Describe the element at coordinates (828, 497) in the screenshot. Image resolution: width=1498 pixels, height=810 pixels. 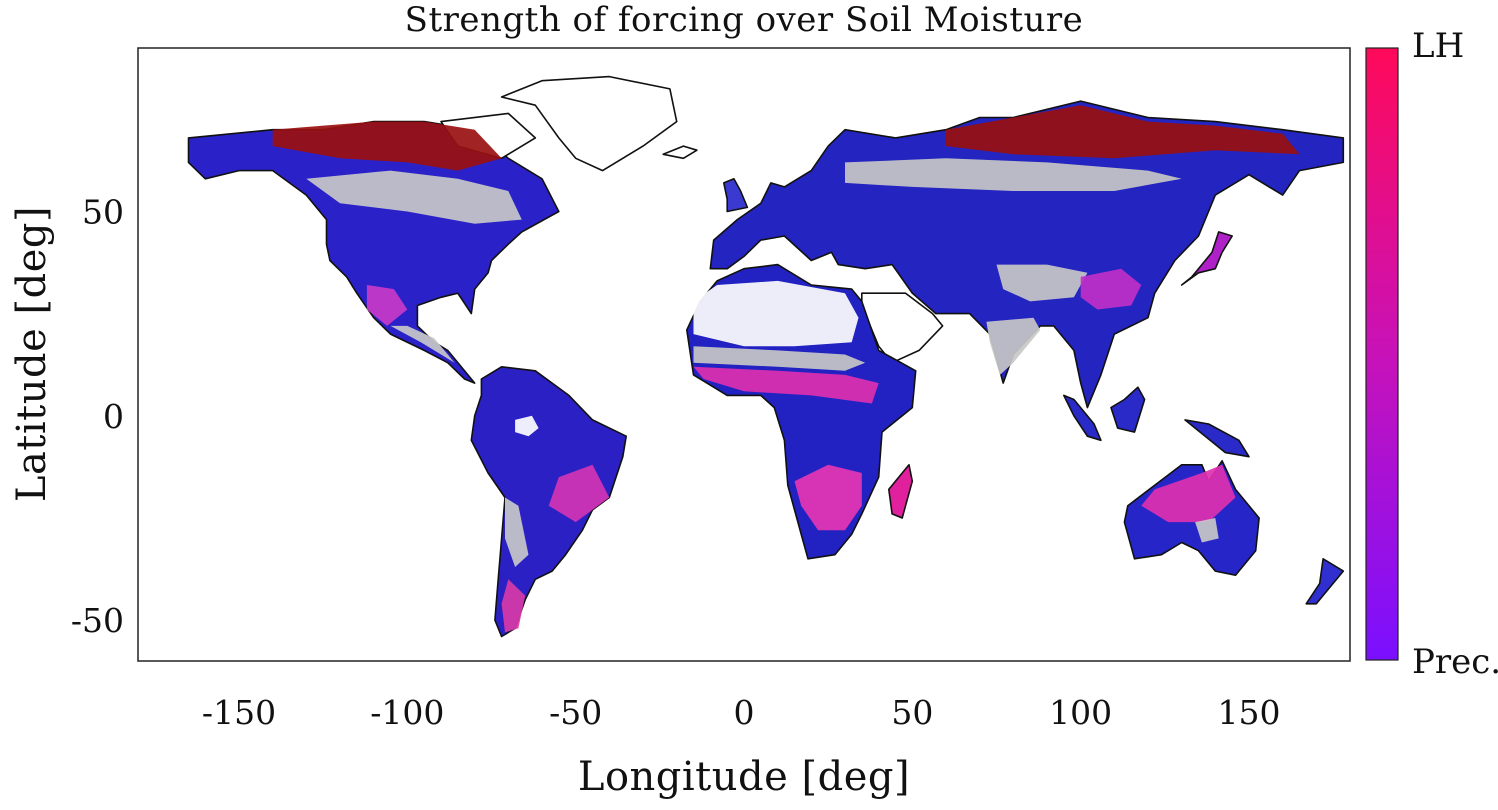
I see `field-patch-southern-africa-magenta` at that location.